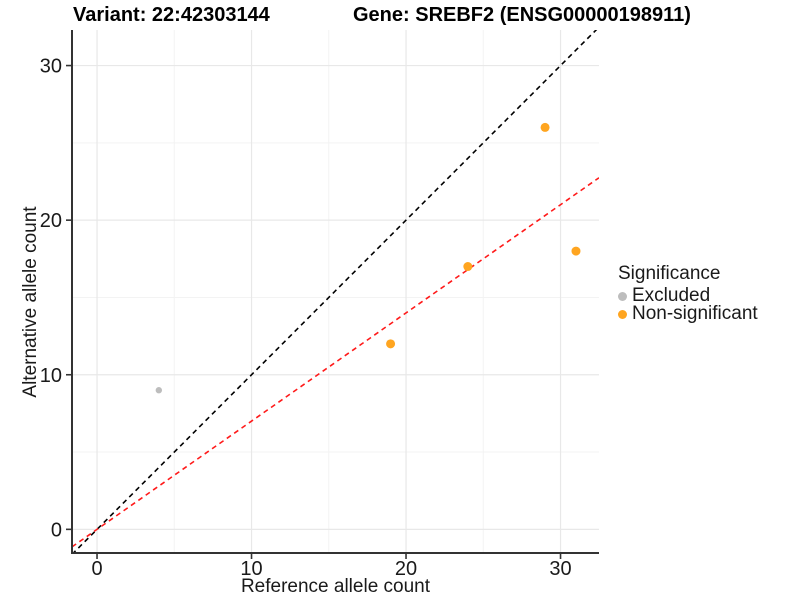 This screenshot has height=600, width=800. Describe the element at coordinates (522, 15) in the screenshot. I see `gene-title: Gene: SREBF2 (ENSG00000198911)` at that location.